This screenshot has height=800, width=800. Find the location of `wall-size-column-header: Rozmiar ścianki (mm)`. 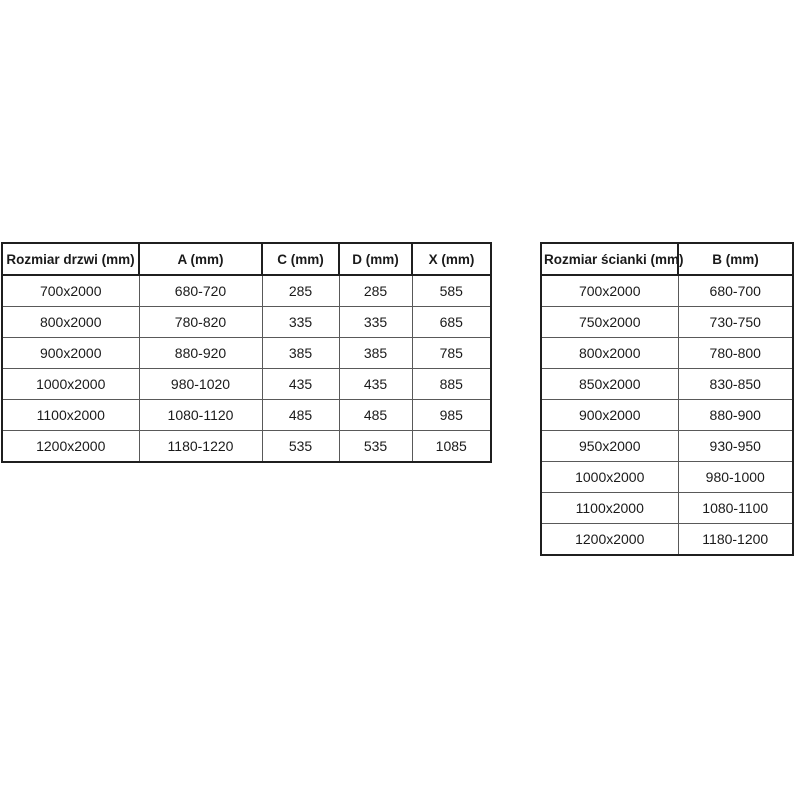

wall-size-column-header: Rozmiar ścianki (mm) is located at coordinates (612, 259).